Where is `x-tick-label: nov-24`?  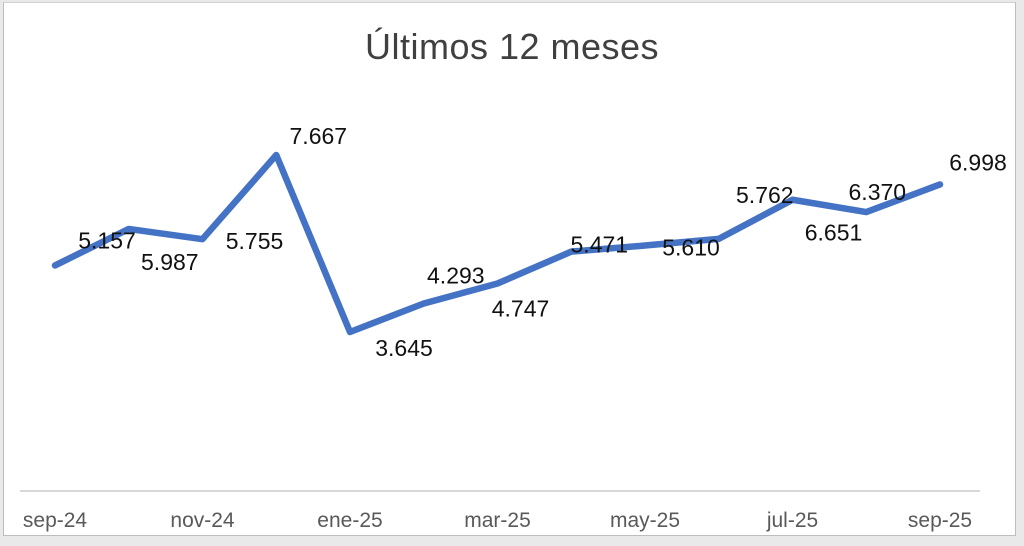 x-tick-label: nov-24 is located at coordinates (202, 520).